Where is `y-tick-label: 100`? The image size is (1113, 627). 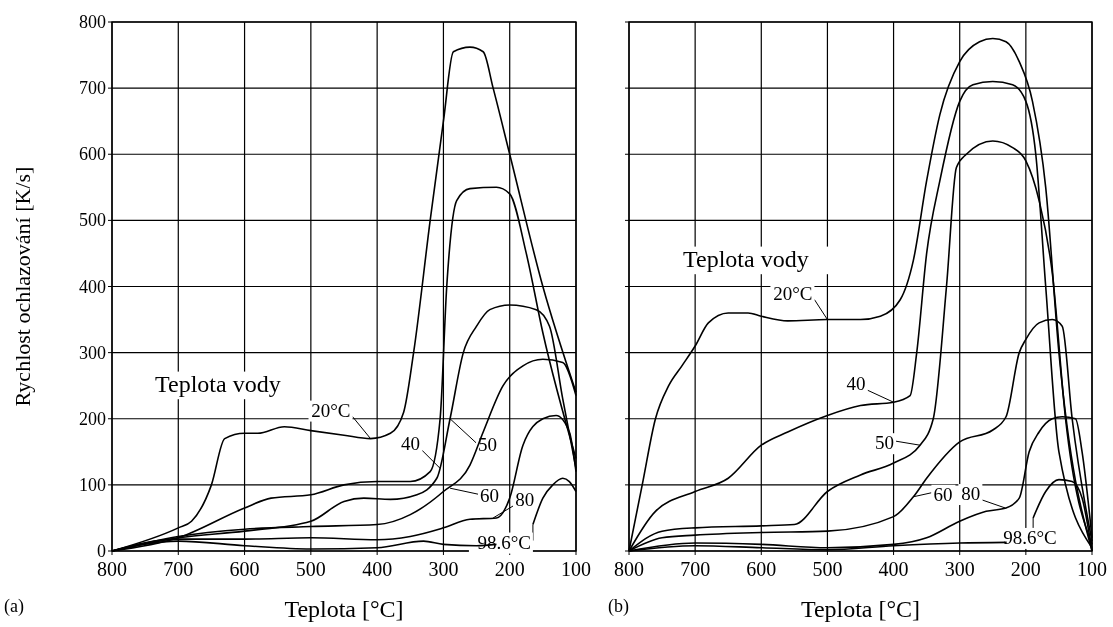
y-tick-label: 100 is located at coordinates (92, 484).